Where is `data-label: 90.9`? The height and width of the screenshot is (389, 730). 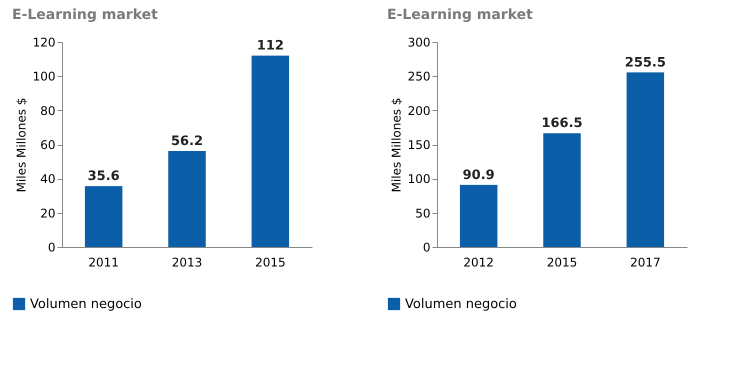 data-label: 90.9 is located at coordinates (478, 175).